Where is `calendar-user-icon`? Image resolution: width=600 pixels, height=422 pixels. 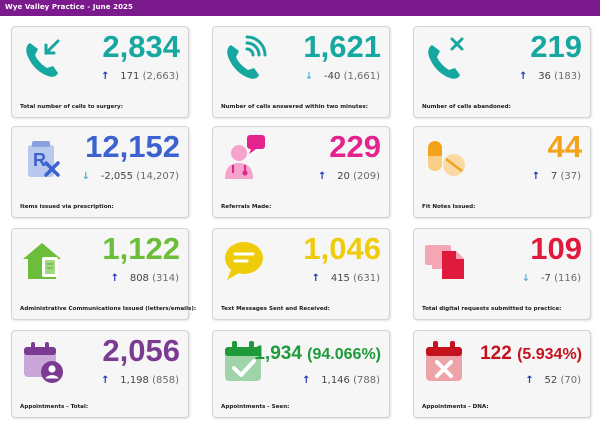
calendar-user-icon is located at coordinates (43, 362).